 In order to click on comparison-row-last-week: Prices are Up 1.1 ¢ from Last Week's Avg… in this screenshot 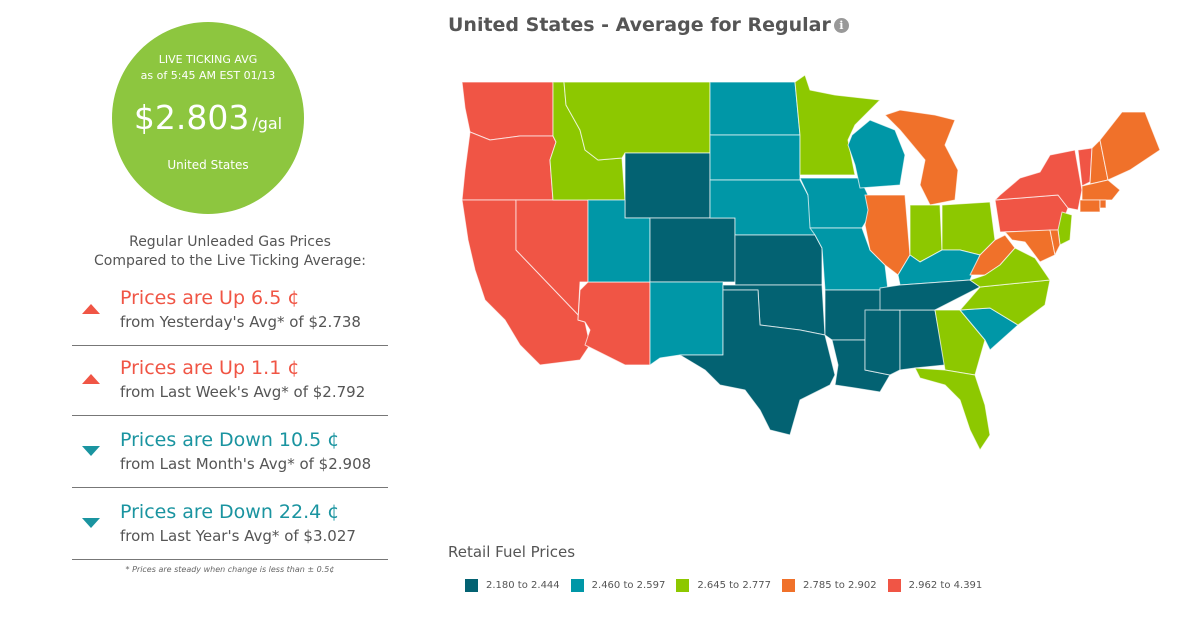, I will do `click(230, 381)`.